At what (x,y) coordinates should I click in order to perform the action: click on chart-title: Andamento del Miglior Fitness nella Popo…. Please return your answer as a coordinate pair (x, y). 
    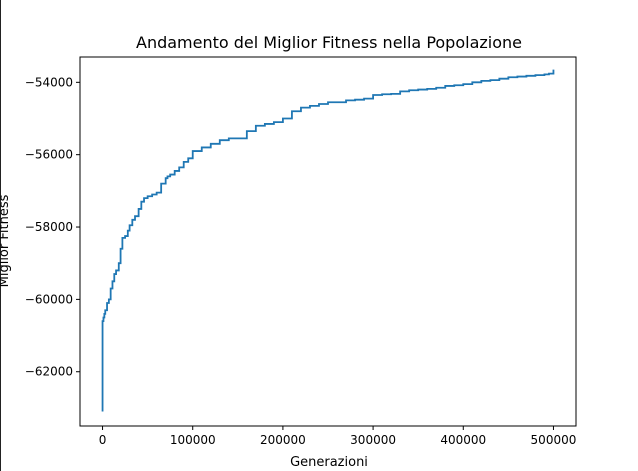
    Looking at the image, I should click on (329, 42).